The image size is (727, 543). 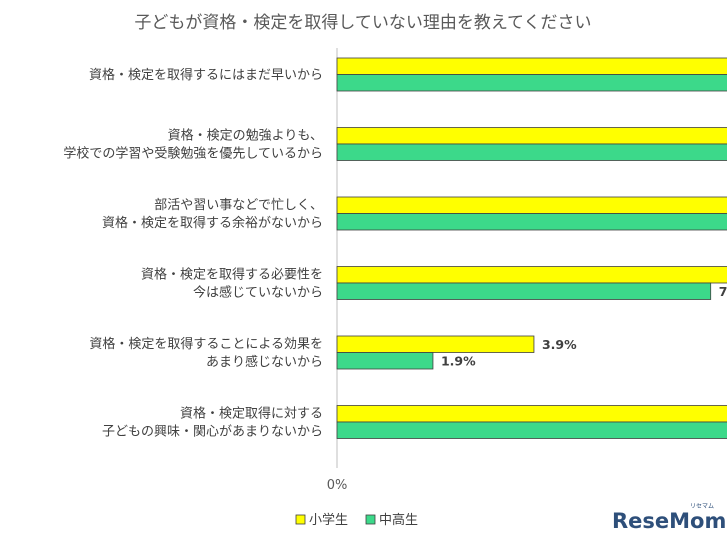 I want to click on legend-label: 中高生, so click(x=398, y=520).